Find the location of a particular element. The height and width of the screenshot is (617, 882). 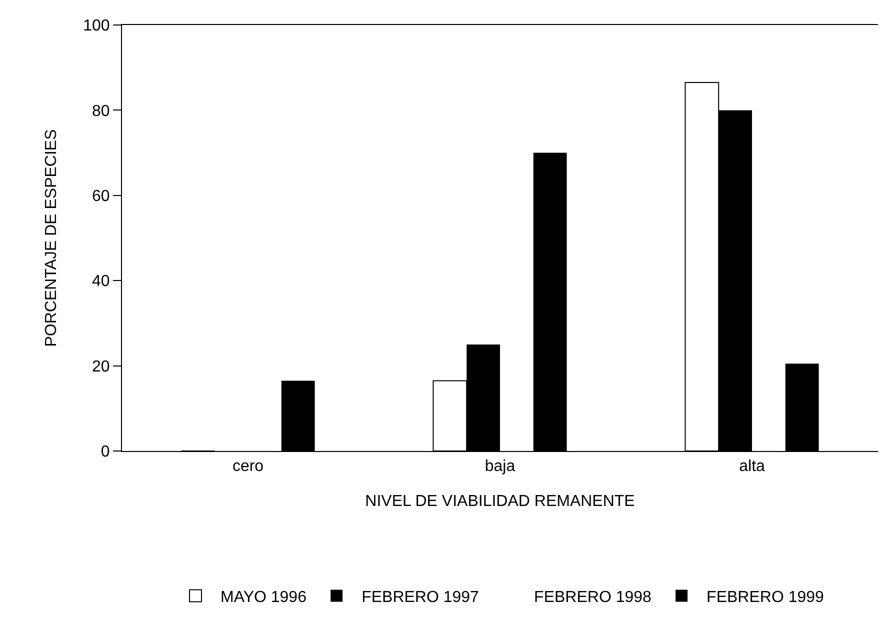

legend-label: FEBRERO 1999 is located at coordinates (765, 597).